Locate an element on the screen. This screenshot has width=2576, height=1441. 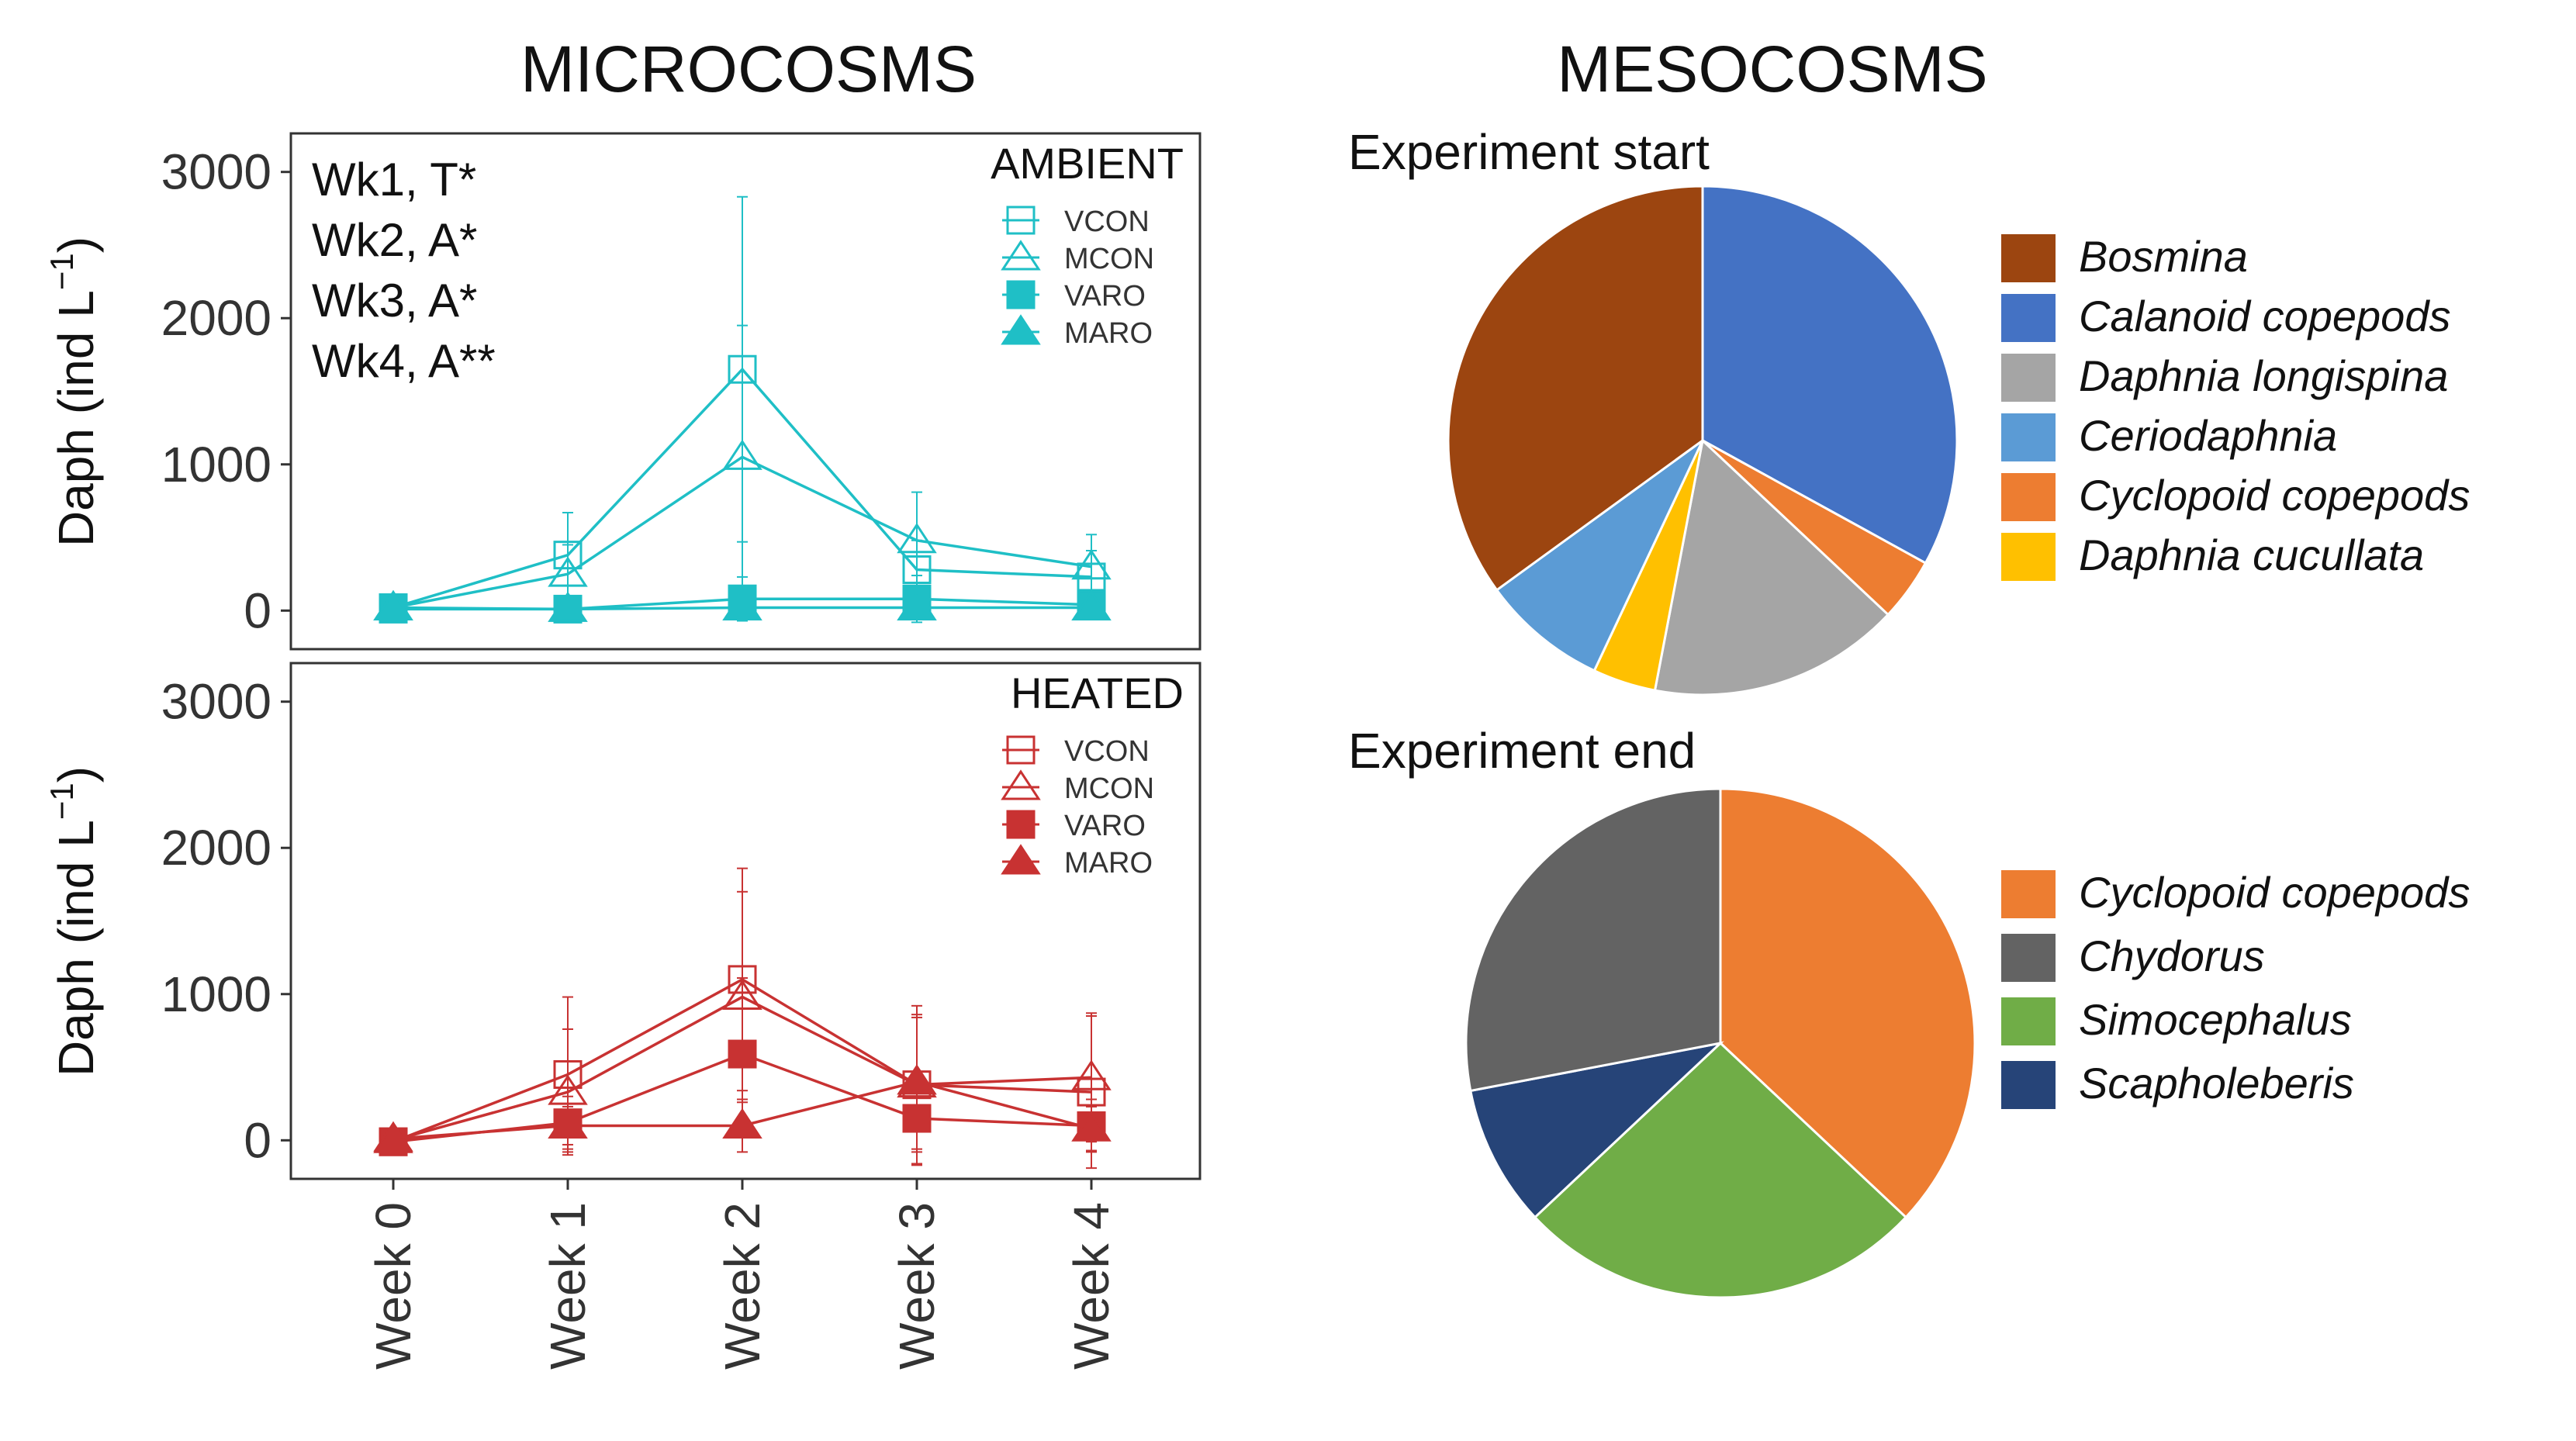
legend-swatch-cyclopoid-copepods is located at coordinates (2028, 497).